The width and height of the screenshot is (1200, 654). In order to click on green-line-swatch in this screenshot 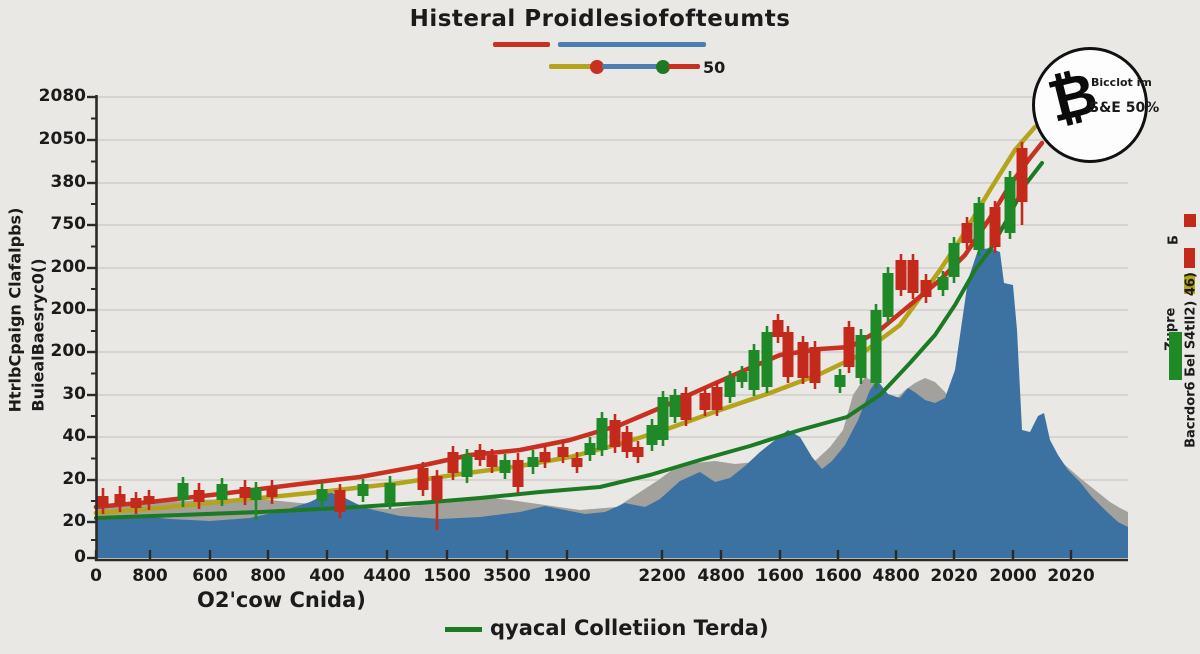, I will do `click(463, 629)`.